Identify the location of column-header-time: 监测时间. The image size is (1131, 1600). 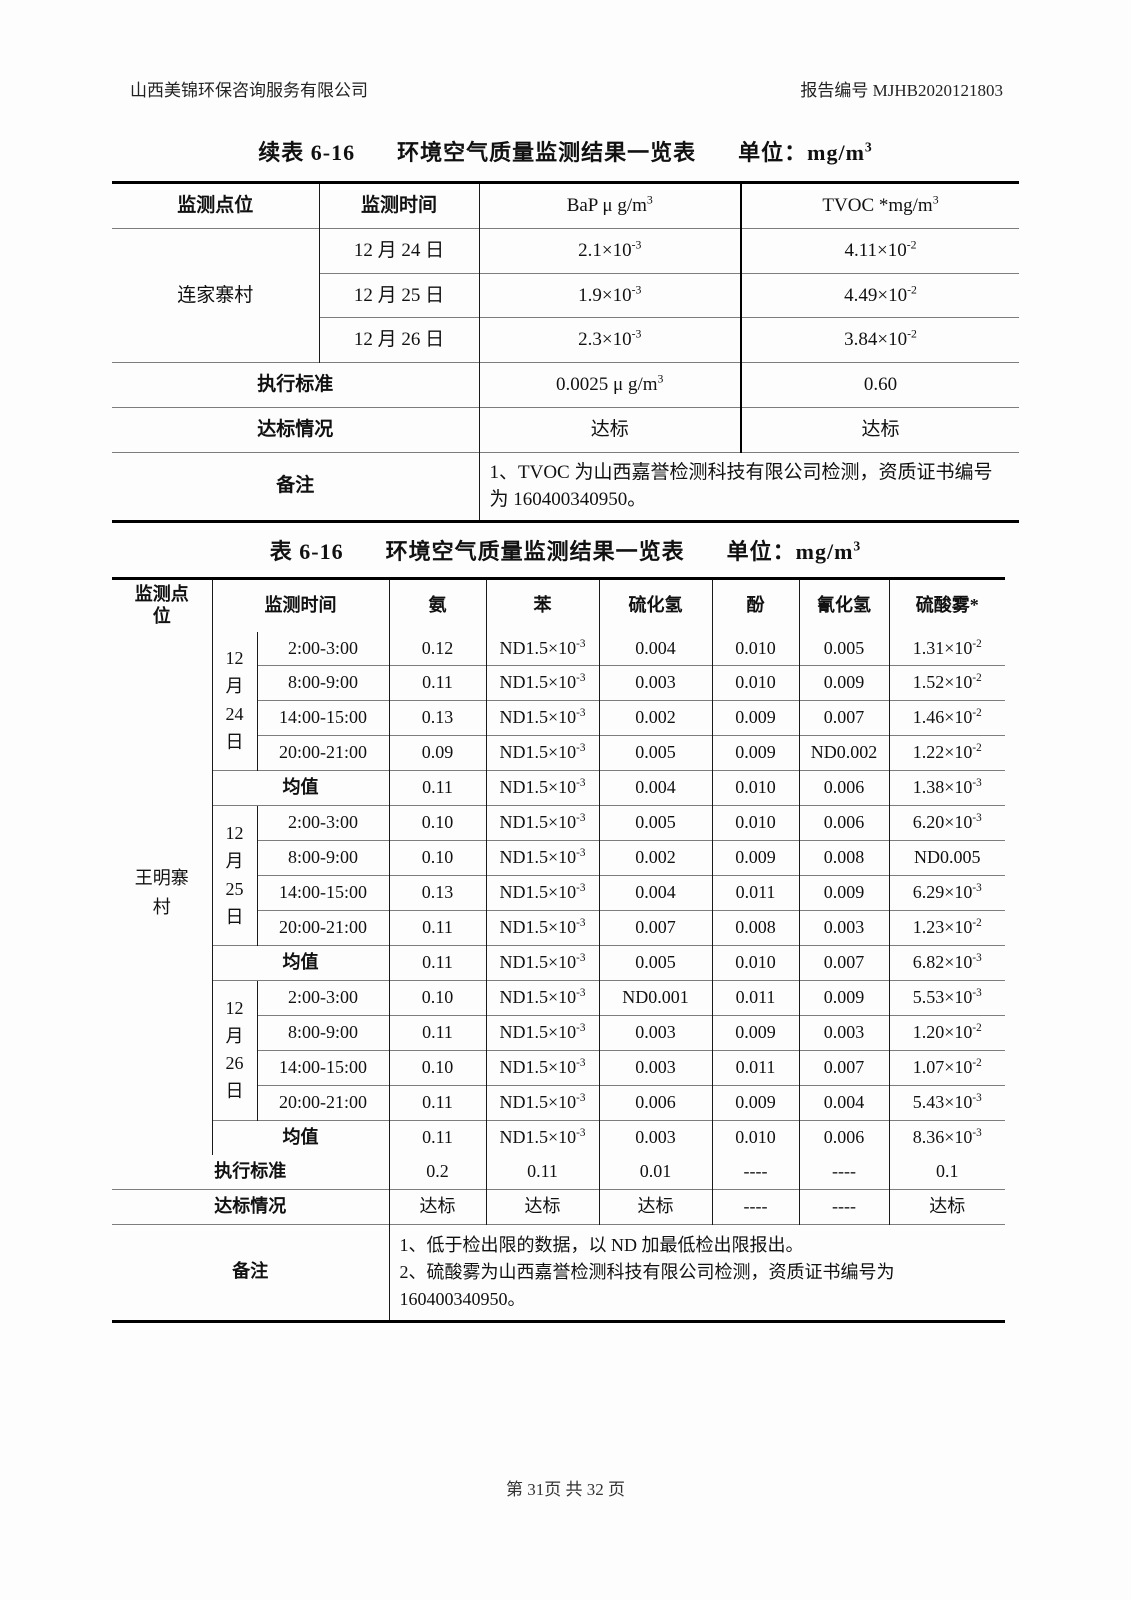
(300, 605).